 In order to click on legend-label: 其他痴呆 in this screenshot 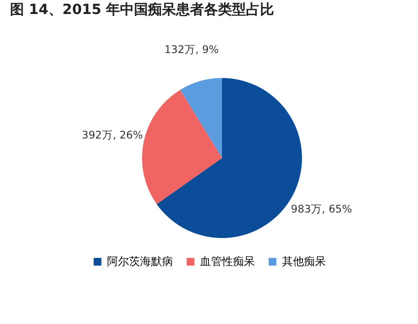, I will do `click(304, 261)`.